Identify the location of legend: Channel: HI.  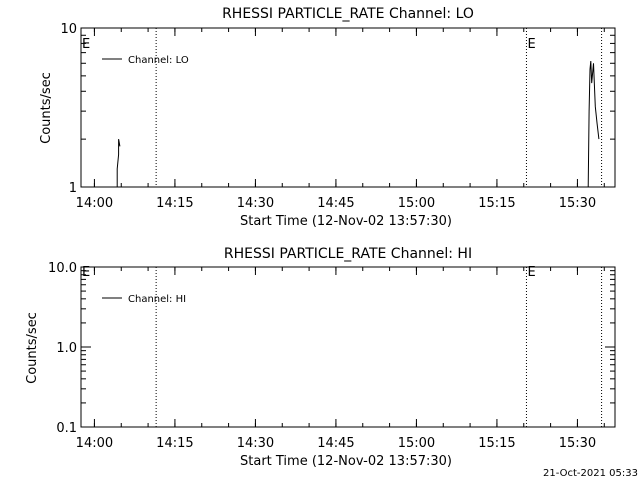
(144, 299).